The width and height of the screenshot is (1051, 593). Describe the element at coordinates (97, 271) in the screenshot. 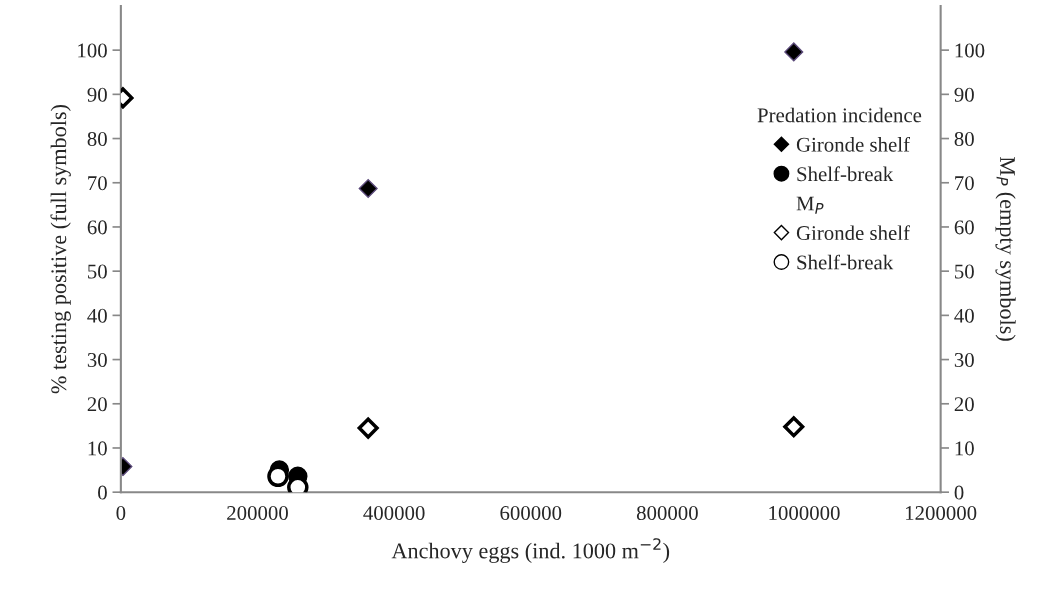

I see `y-tick-label: 50` at that location.